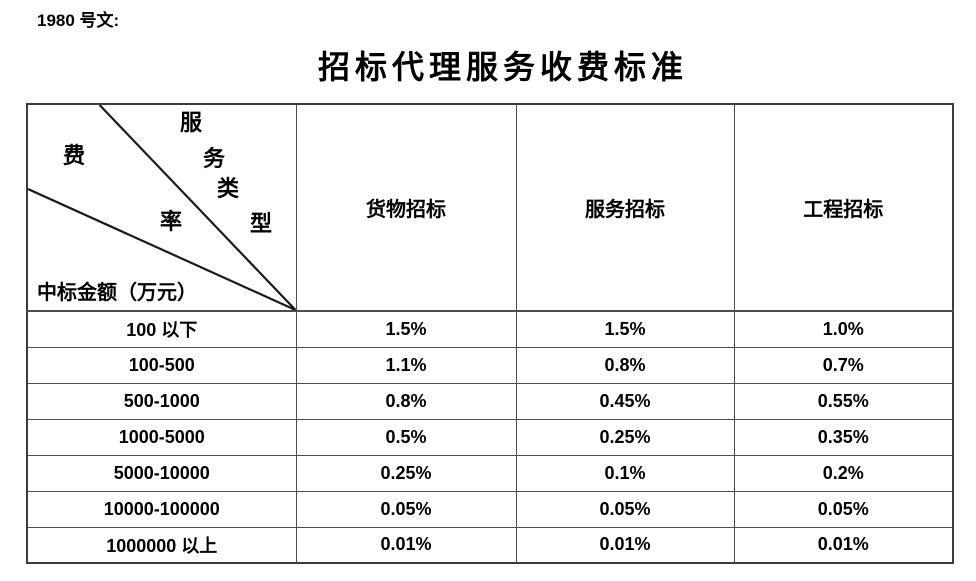 This screenshot has width=976, height=581. Describe the element at coordinates (406, 207) in the screenshot. I see `column-header-goods-bidding: 货物招标` at that location.